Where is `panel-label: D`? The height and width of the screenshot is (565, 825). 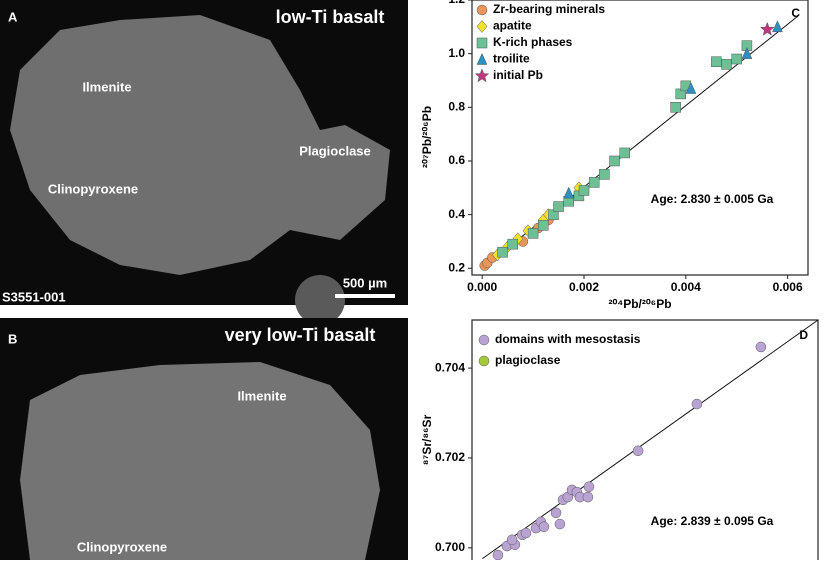
panel-label: D is located at coordinates (803, 335).